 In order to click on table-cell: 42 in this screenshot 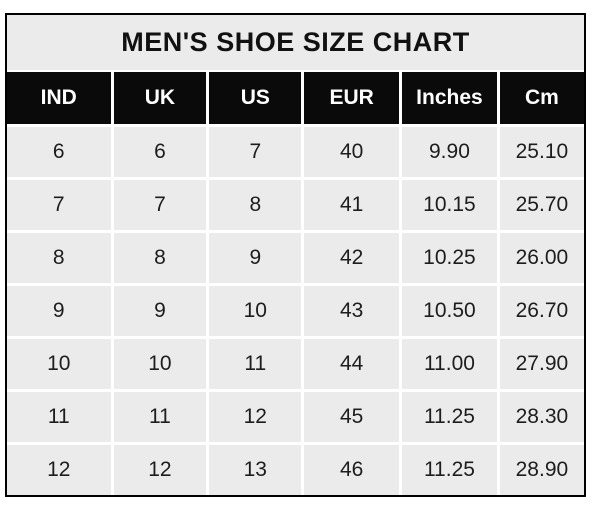, I will do `click(352, 258)`.